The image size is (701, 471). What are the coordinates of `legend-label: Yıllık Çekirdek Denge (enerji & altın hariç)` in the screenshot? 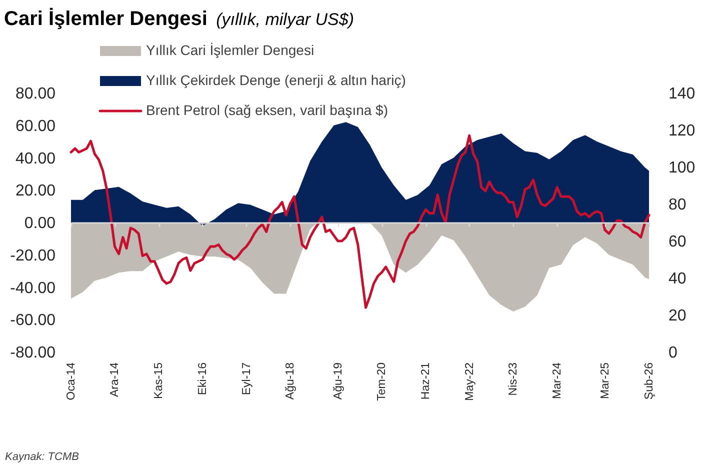 It's located at (276, 80).